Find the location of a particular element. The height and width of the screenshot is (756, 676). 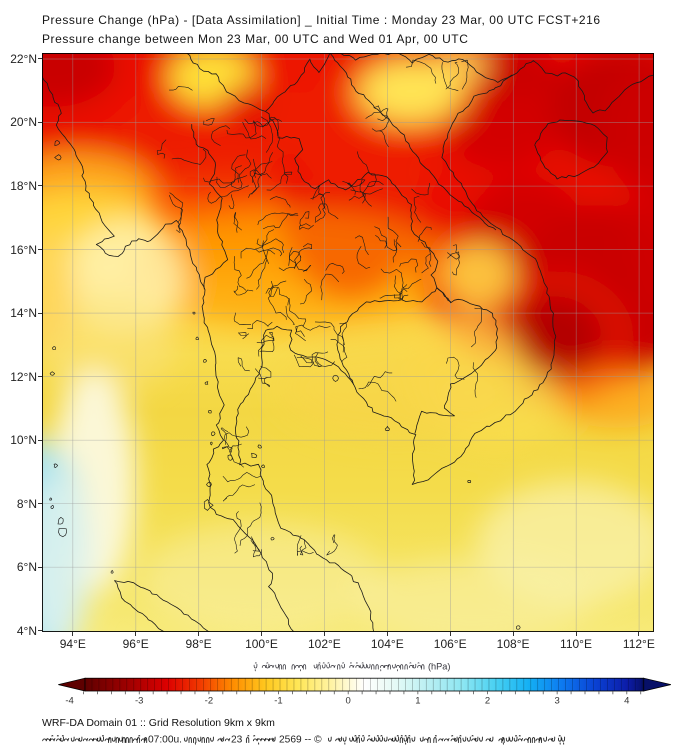

svg-text: 2569 -- © is located at coordinates (300, 740).